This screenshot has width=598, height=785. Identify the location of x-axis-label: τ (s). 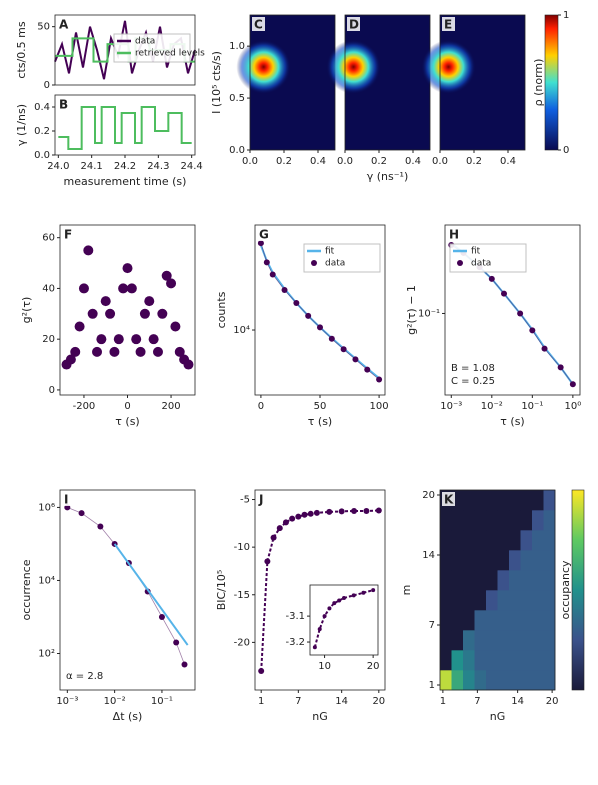
(512, 421).